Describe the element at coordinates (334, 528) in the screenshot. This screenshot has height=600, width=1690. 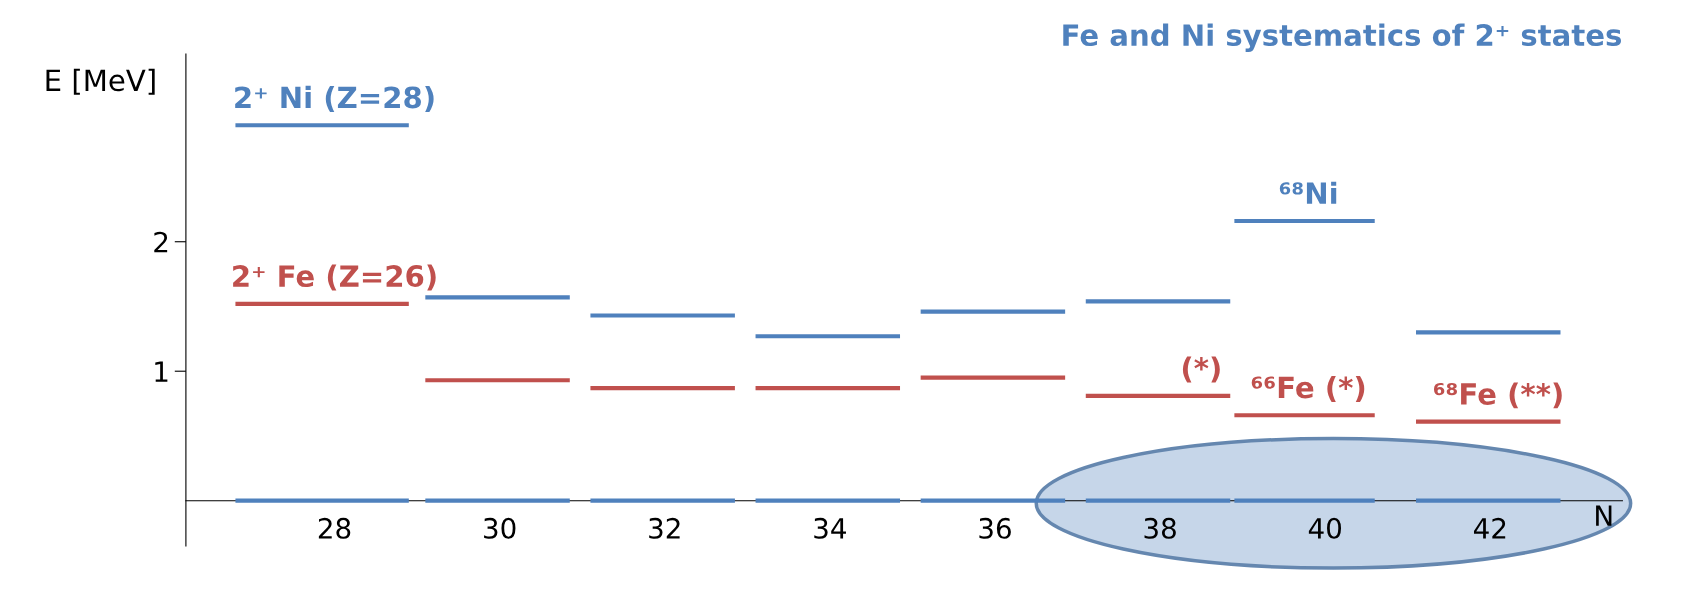
I see `x-tick-label: 28` at that location.